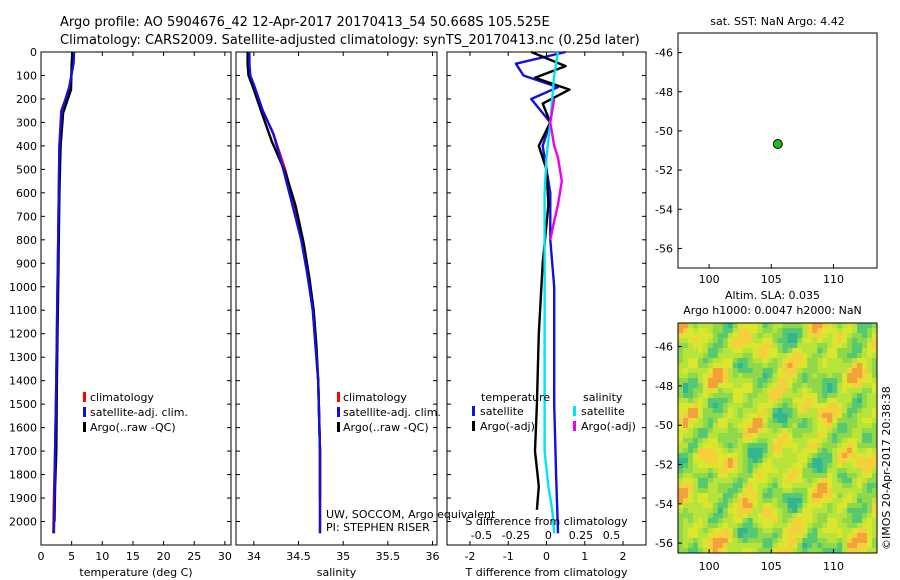 The image size is (900, 580). Describe the element at coordinates (469, 556) in the screenshot. I see `diff-xtick-label: -2` at that location.